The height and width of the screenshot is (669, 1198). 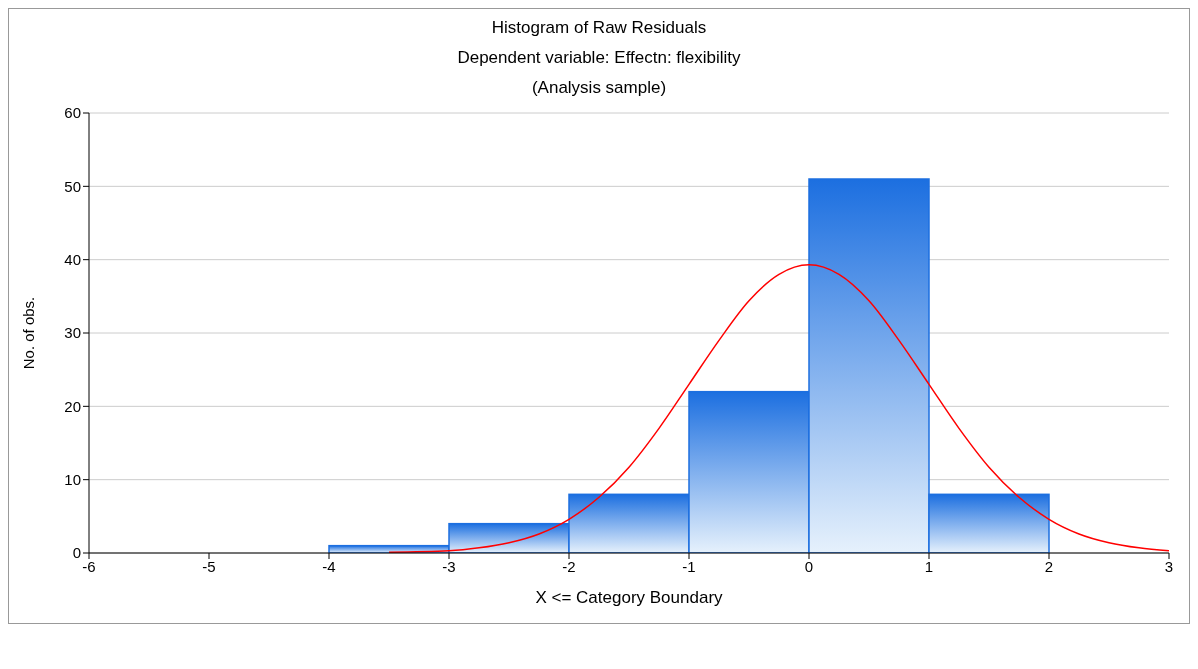 What do you see at coordinates (329, 566) in the screenshot?
I see `x-tick-label: -4` at bounding box center [329, 566].